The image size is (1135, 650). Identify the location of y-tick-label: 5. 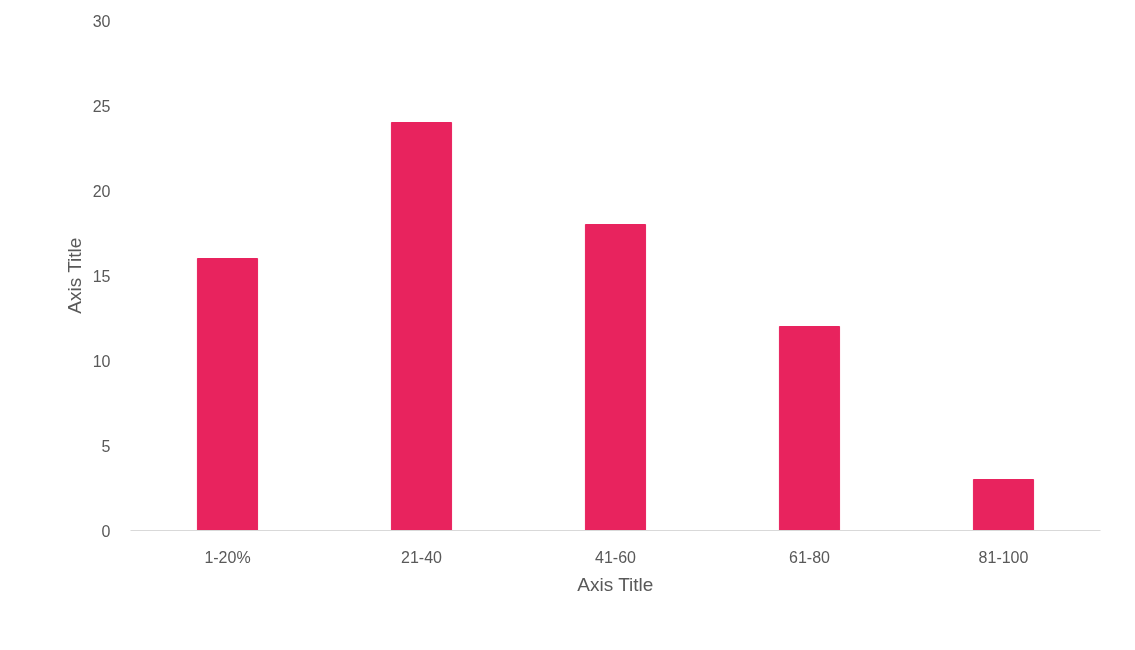
(106, 446).